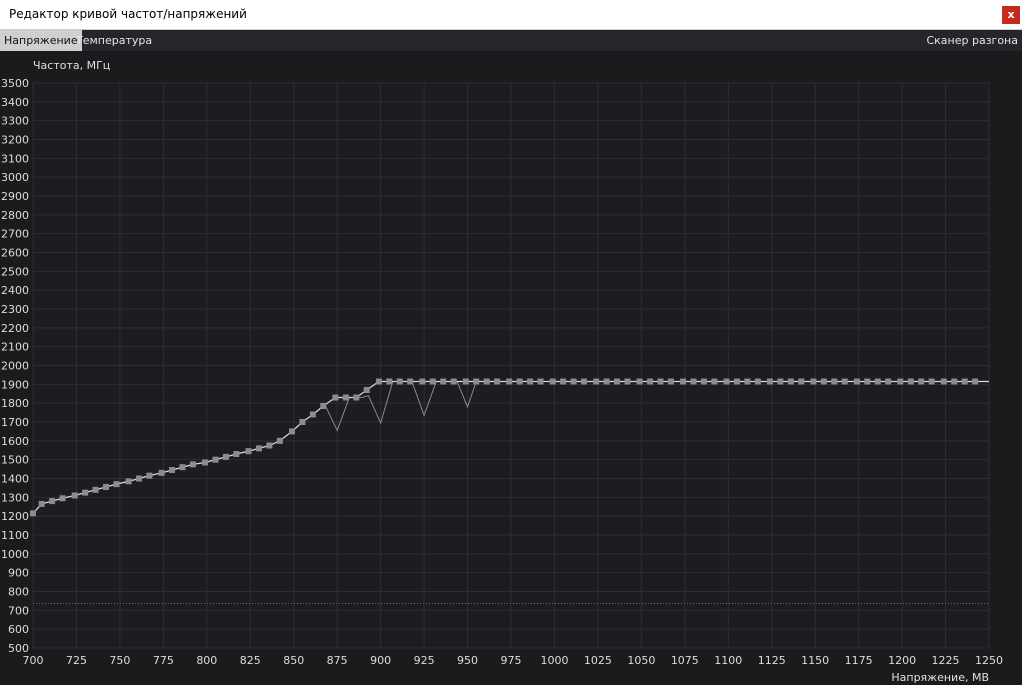  I want to click on x-tick-label: 725, so click(76, 660).